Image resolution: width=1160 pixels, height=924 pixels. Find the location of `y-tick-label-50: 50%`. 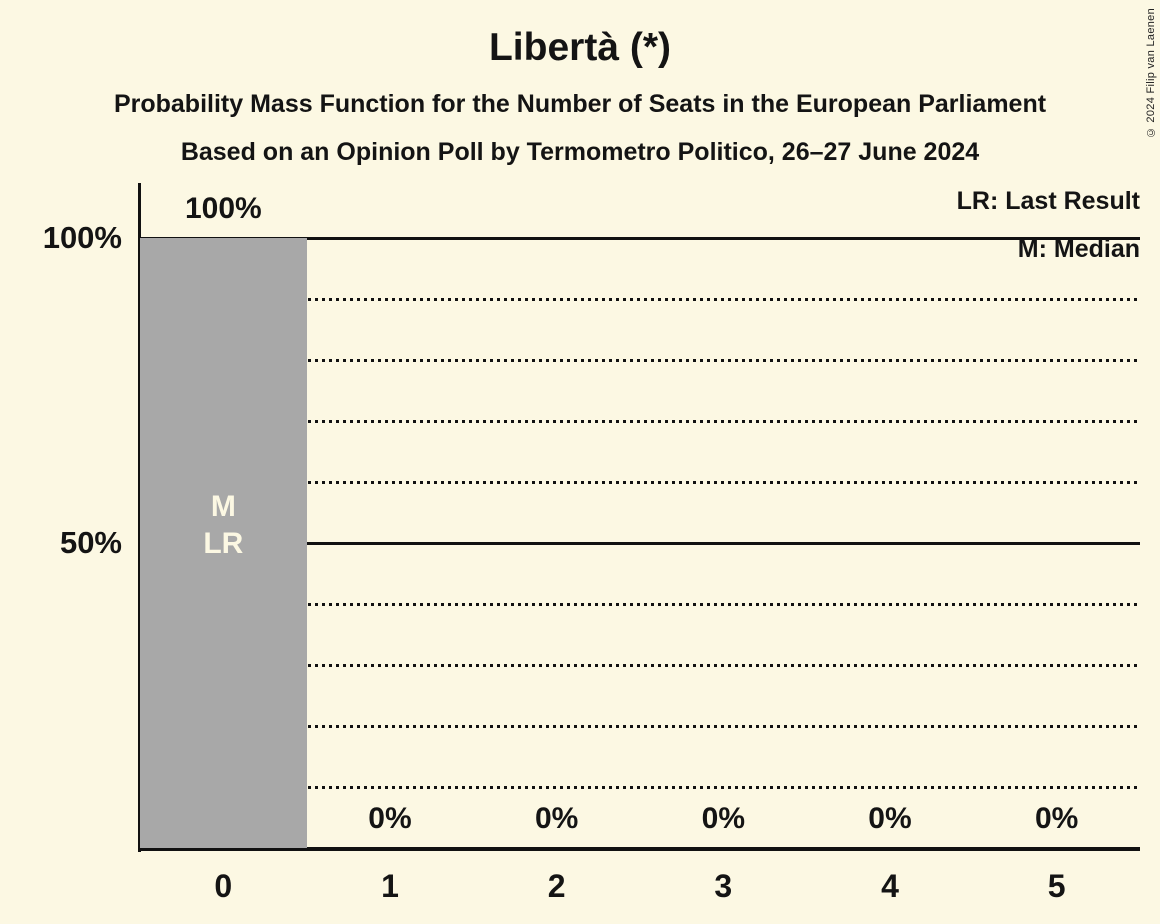

y-tick-label-50: 50% is located at coordinates (90, 542).